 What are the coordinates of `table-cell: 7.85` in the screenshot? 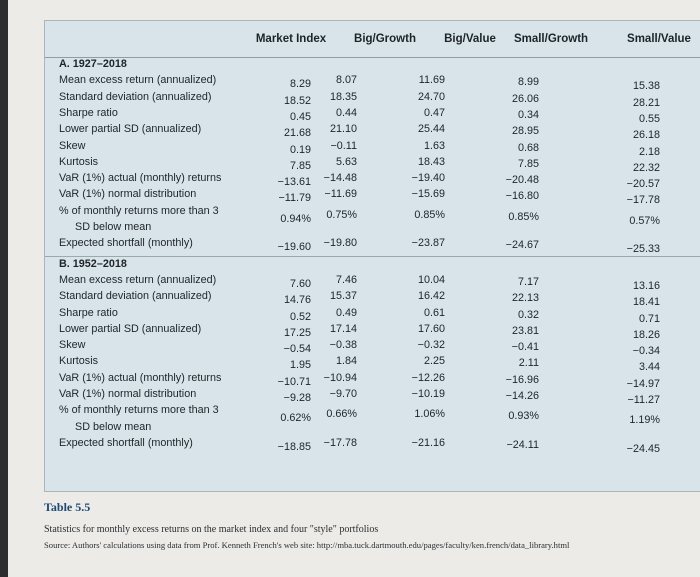 It's located at (528, 163).